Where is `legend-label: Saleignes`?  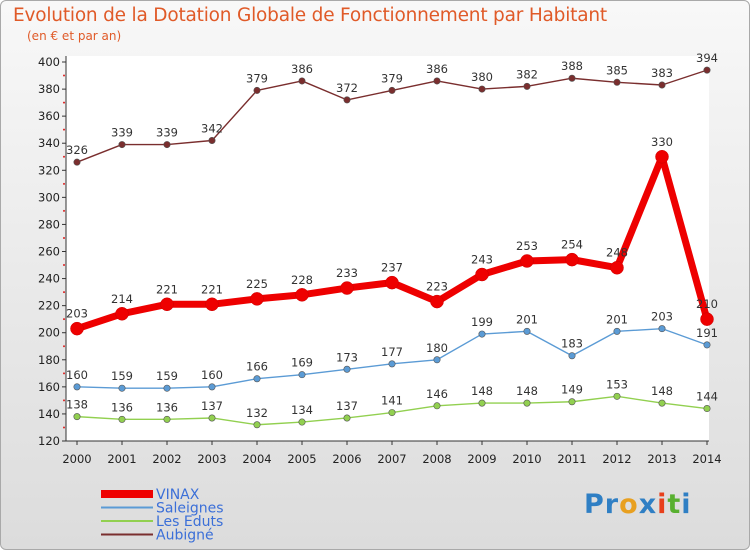 legend-label: Saleignes is located at coordinates (190, 509).